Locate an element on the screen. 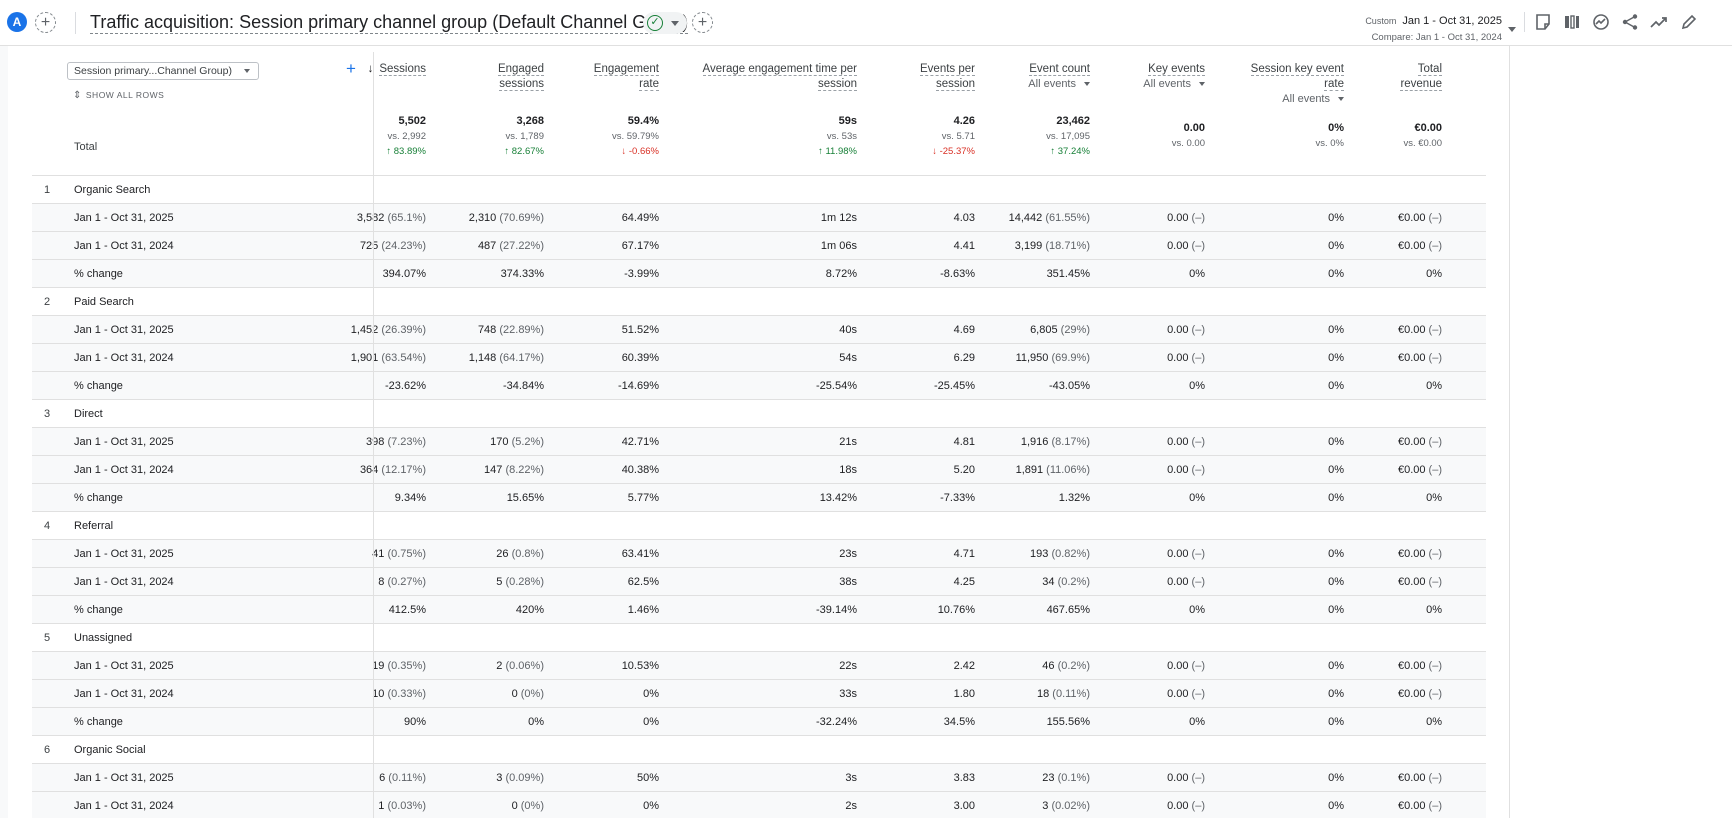 The image size is (1732, 818). row-label: Jan 1 - Oct 31, 2025 is located at coordinates (124, 666).